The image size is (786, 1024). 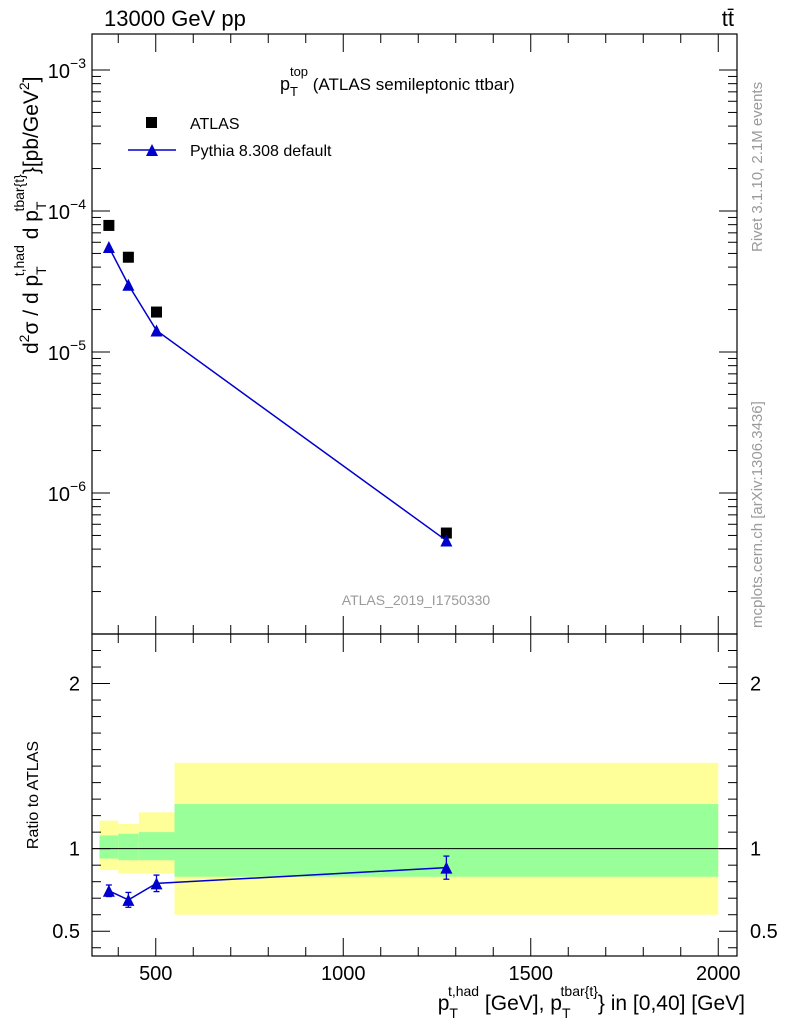 I want to click on ratio-series-line, so click(x=277, y=883).